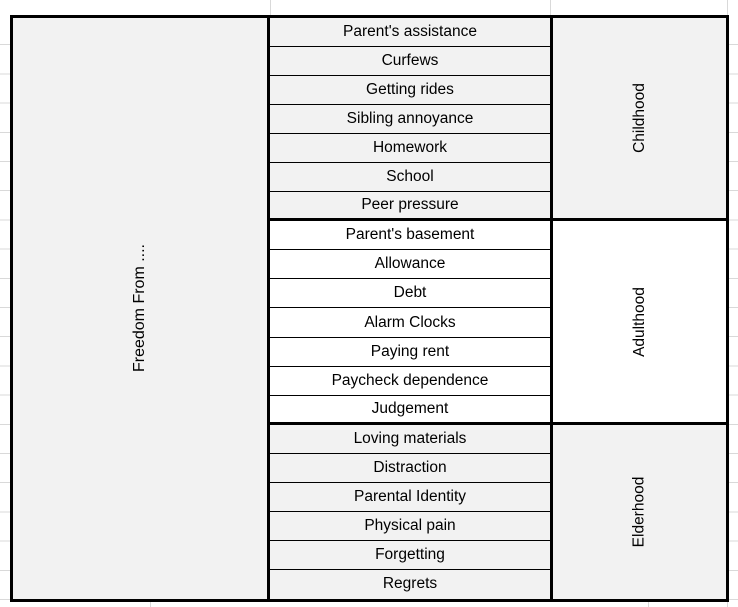 Image resolution: width=738 pixels, height=607 pixels. I want to click on section-label-adulthood: Adulthood, so click(639, 321).